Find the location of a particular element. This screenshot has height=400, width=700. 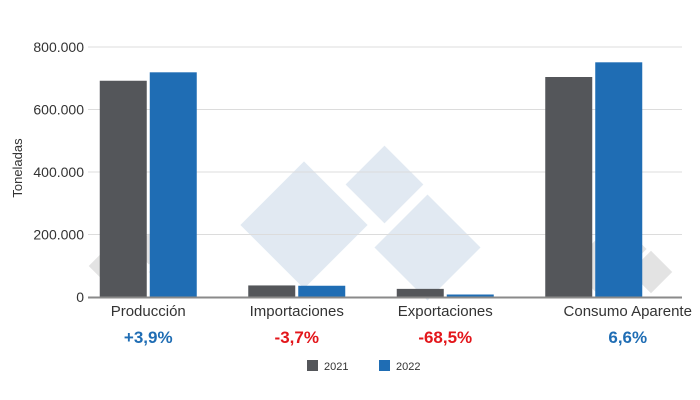

legend-label: 2021 is located at coordinates (336, 367).